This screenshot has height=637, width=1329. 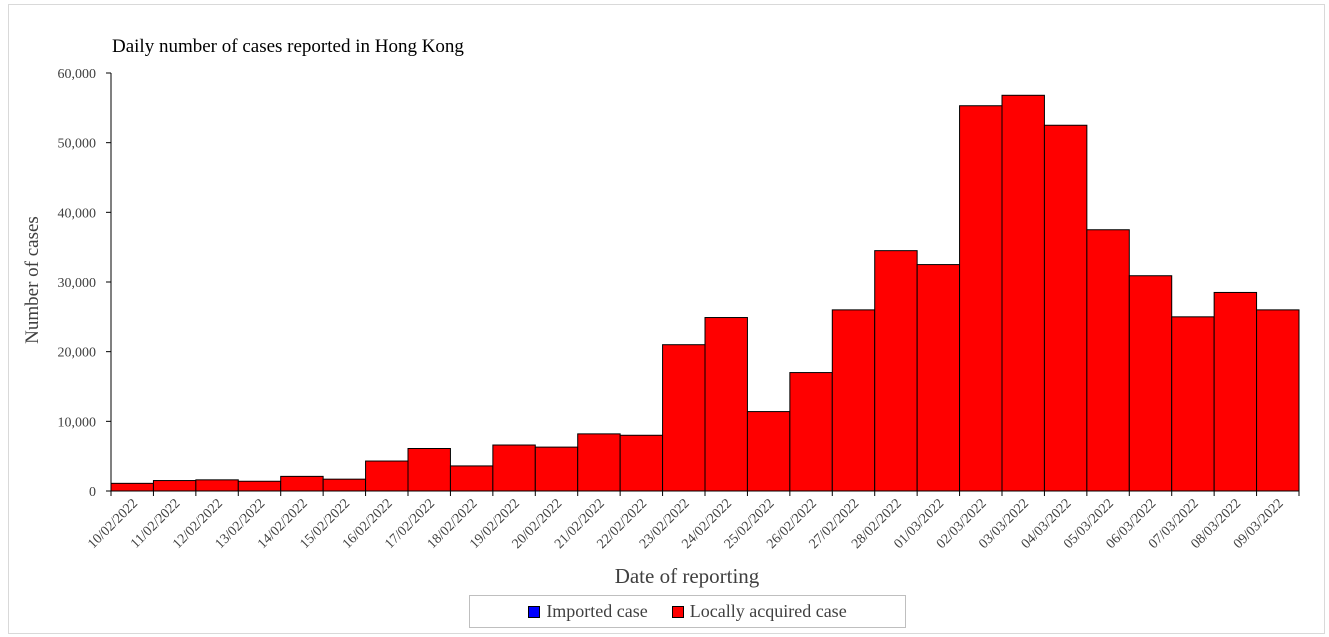 I want to click on legend: Imported case Locally acquired case, so click(x=687, y=611).